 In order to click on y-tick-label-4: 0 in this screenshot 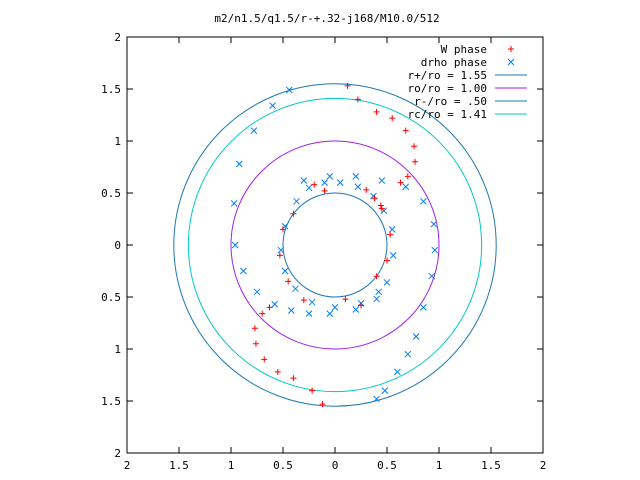, I will do `click(117, 245)`.